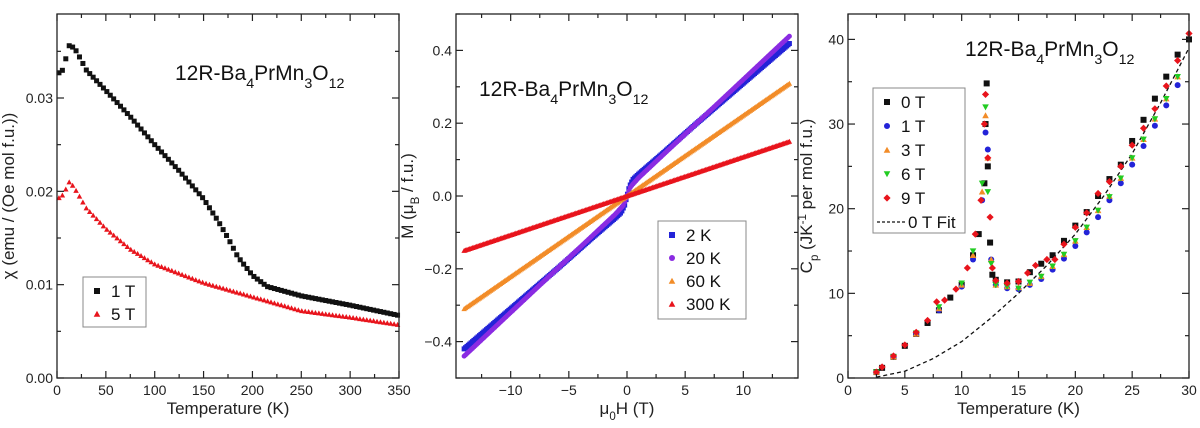 This screenshot has width=1200, height=428. I want to click on x-tick-label: 100, so click(155, 390).